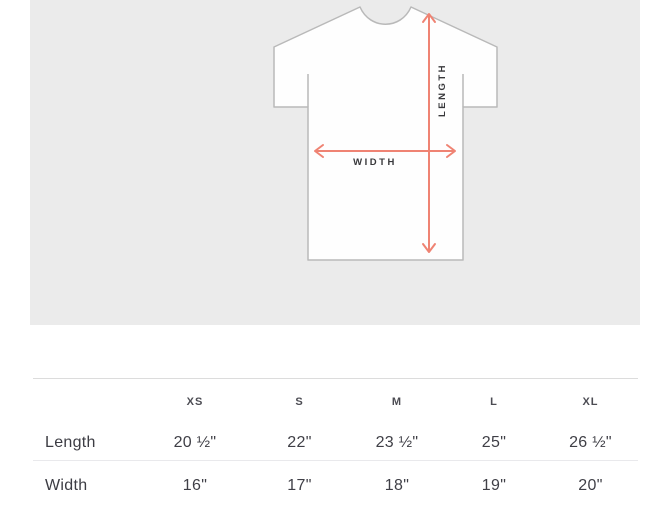 Image resolution: width=672 pixels, height=510 pixels. What do you see at coordinates (299, 442) in the screenshot?
I see `length-value-s: 22"` at bounding box center [299, 442].